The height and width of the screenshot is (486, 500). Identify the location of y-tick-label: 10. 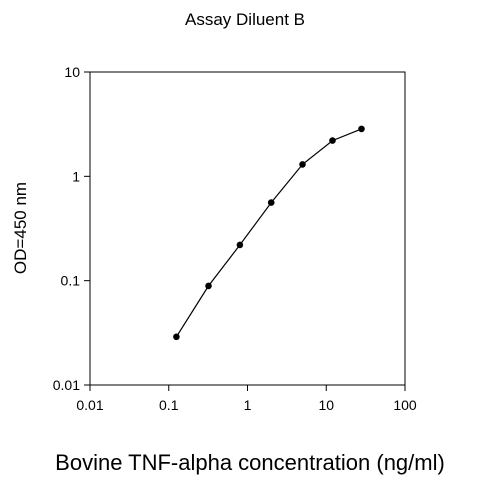
(72, 72).